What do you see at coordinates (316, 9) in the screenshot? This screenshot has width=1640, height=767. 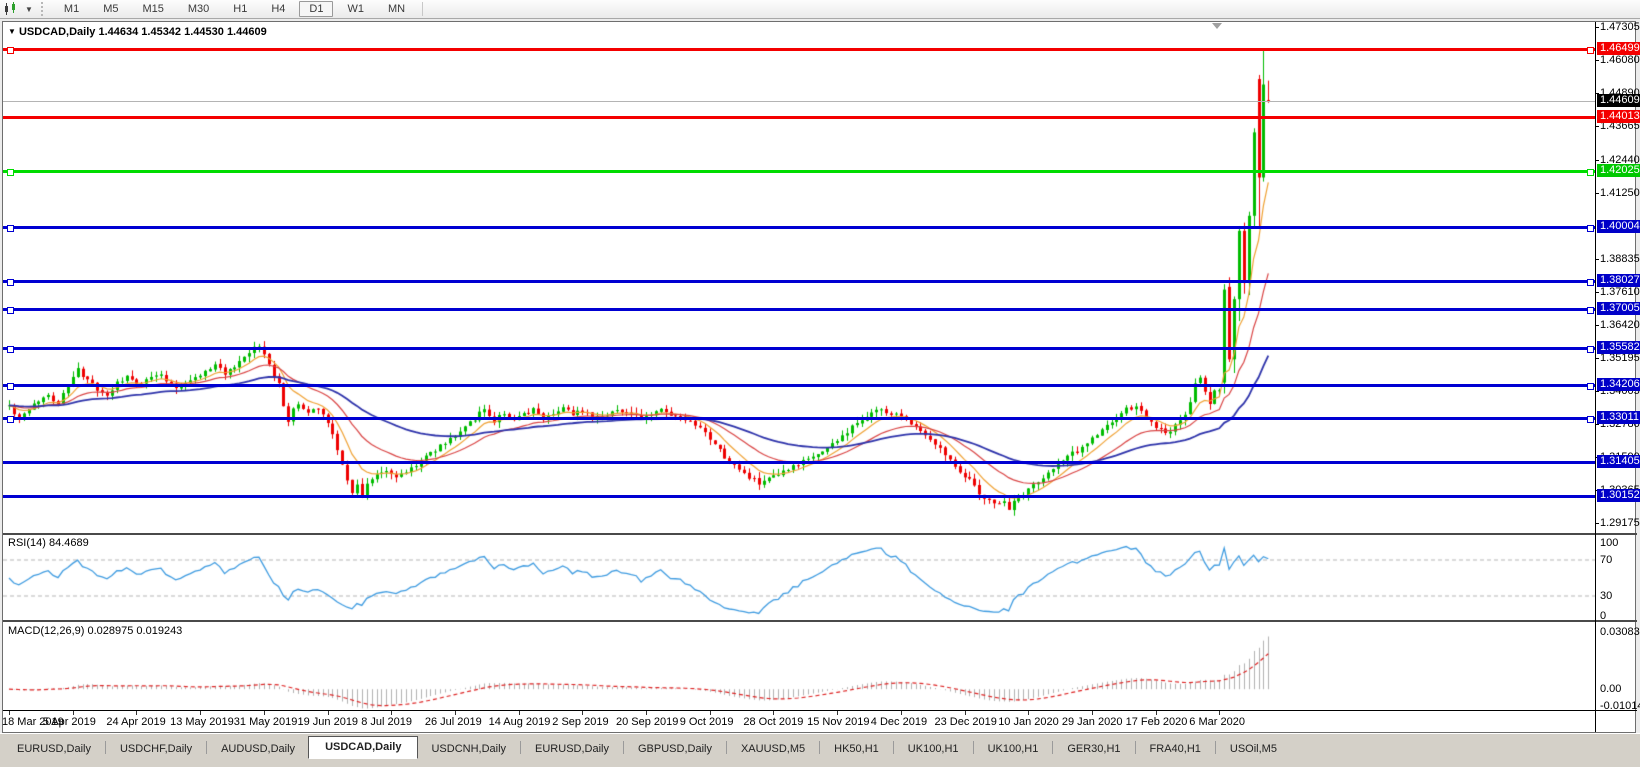 I see `timeframe-button-d1: D1` at bounding box center [316, 9].